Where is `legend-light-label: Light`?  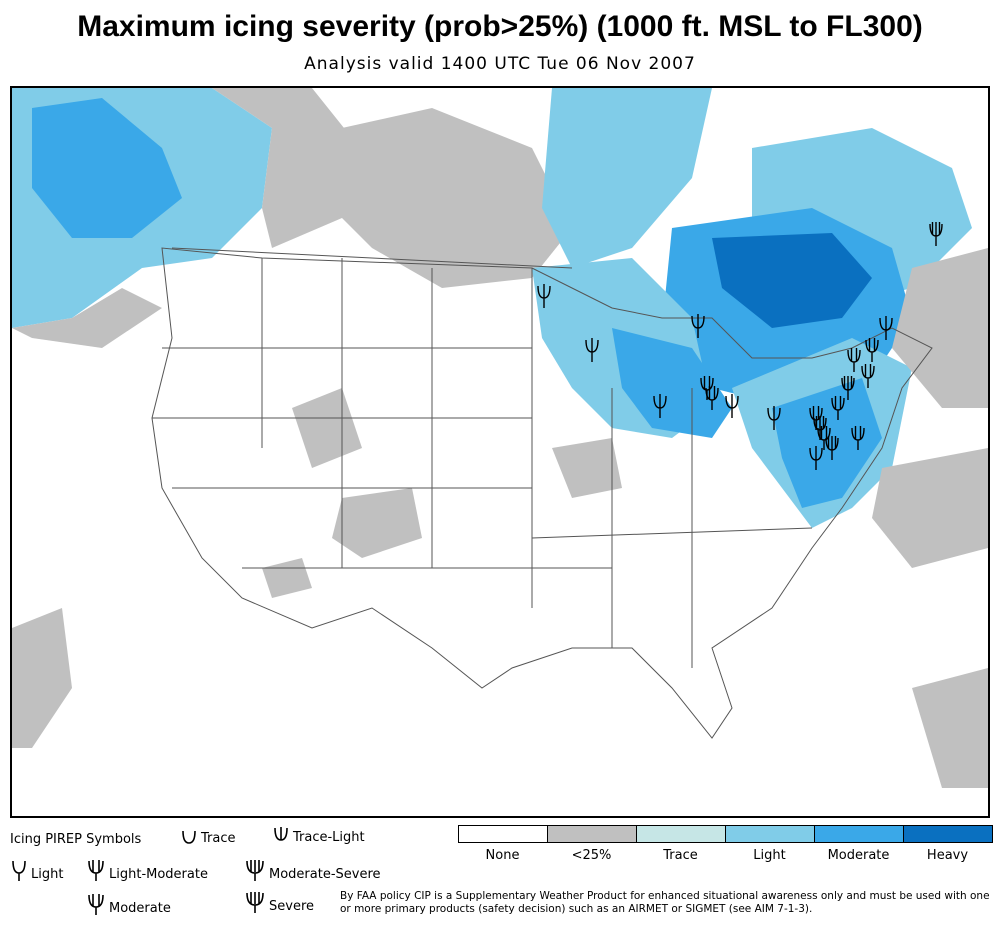
legend-light-label: Light is located at coordinates (47, 874).